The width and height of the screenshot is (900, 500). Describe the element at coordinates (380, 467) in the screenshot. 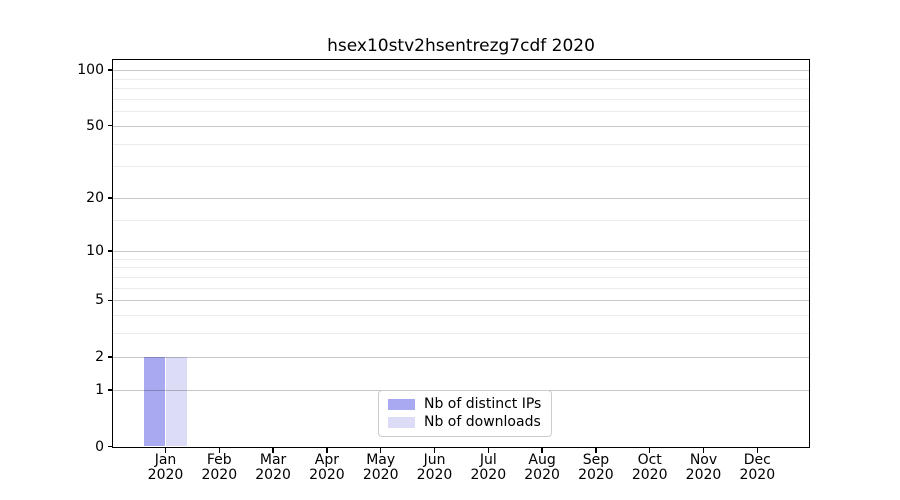

I see `x-axis-tick-label: May 2020` at that location.